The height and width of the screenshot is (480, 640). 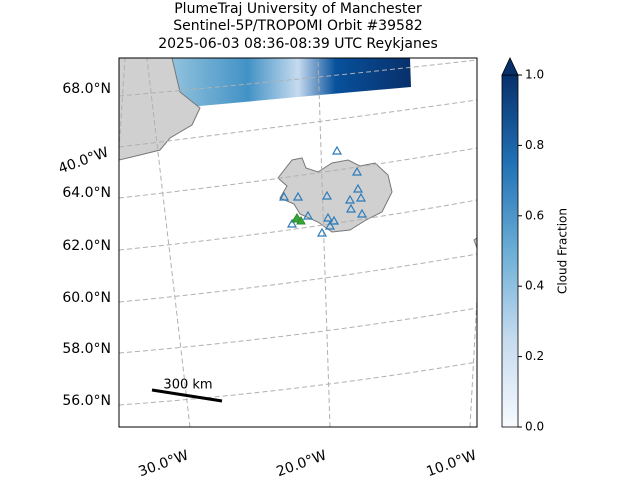 I want to click on lon-label: 10.0°W, so click(x=451, y=463).